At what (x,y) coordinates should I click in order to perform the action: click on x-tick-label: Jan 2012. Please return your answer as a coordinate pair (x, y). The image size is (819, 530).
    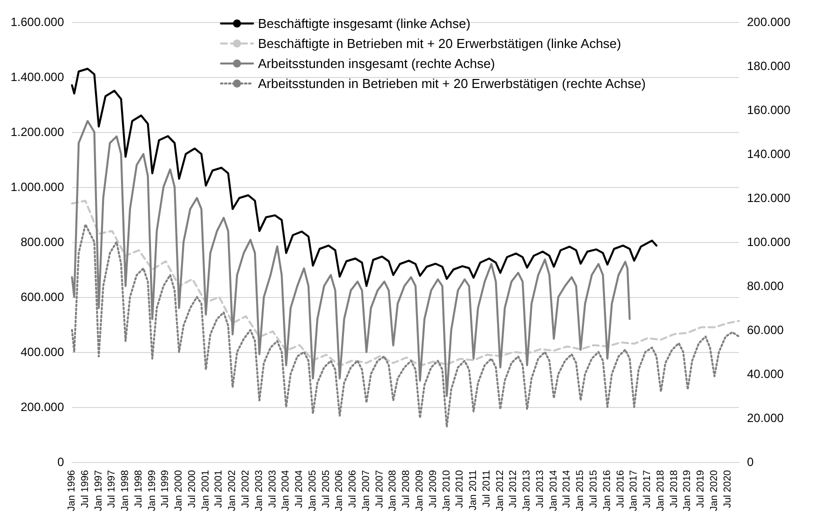
    Looking at the image, I should click on (500, 491).